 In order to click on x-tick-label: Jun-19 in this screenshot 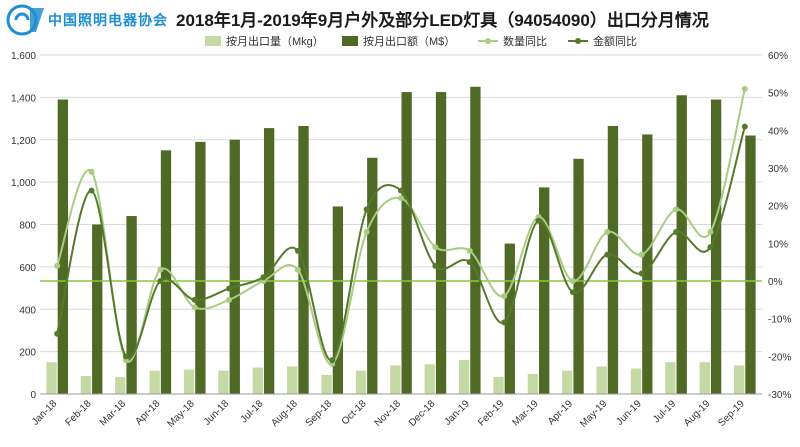, I will do `click(629, 413)`.